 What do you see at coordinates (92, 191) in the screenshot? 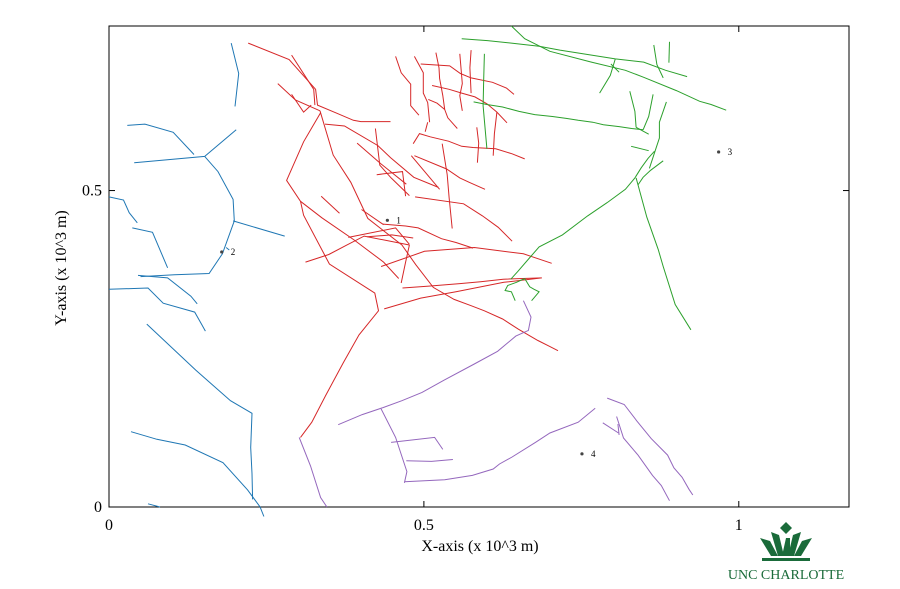
I see `y-tick-label: 0.5` at bounding box center [92, 191].